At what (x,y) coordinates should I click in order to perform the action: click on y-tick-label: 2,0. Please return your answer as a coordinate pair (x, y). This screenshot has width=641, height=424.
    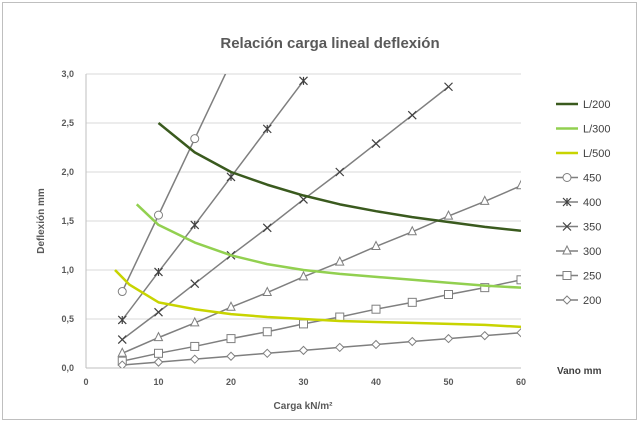
    Looking at the image, I should click on (67, 172).